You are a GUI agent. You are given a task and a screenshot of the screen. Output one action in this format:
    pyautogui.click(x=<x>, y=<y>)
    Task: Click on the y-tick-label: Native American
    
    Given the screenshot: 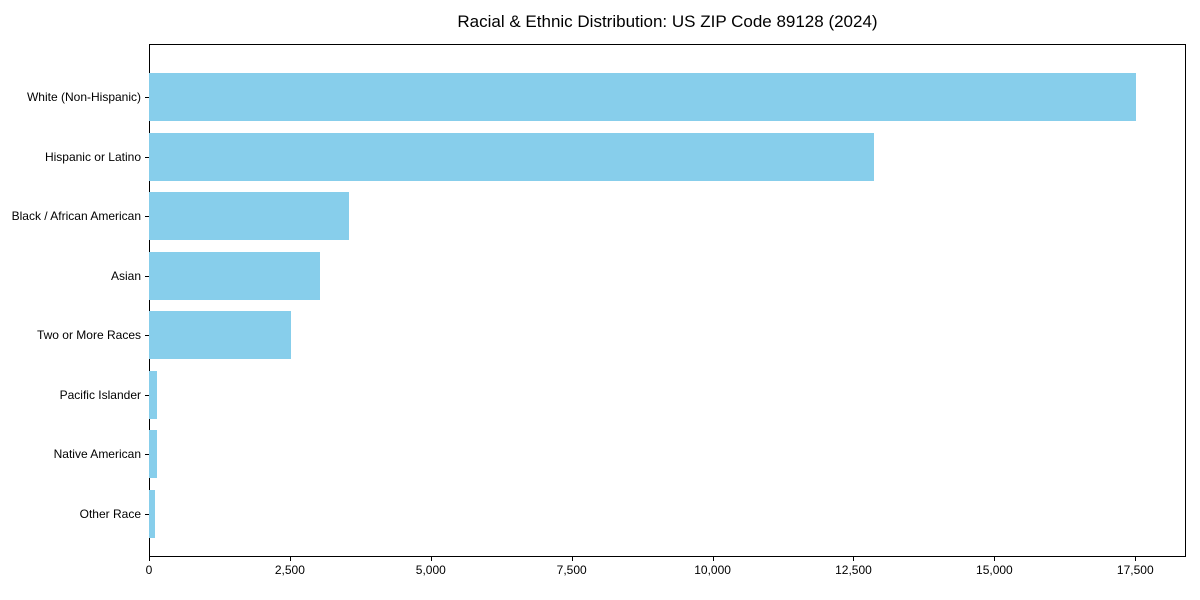 What is the action you would take?
    pyautogui.click(x=97, y=454)
    